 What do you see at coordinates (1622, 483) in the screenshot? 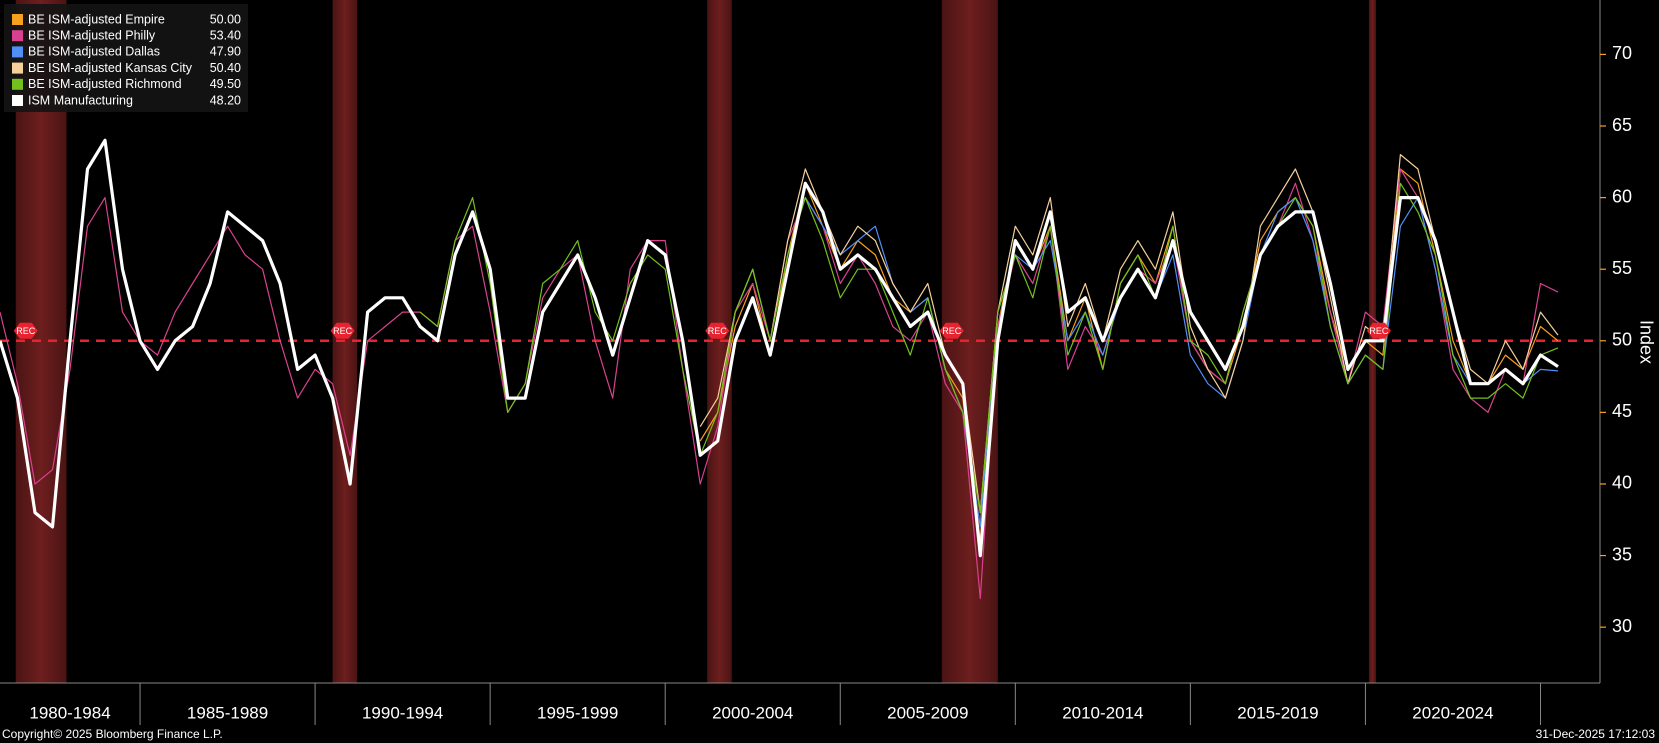
I see `y-tick-label: 40` at bounding box center [1622, 483].